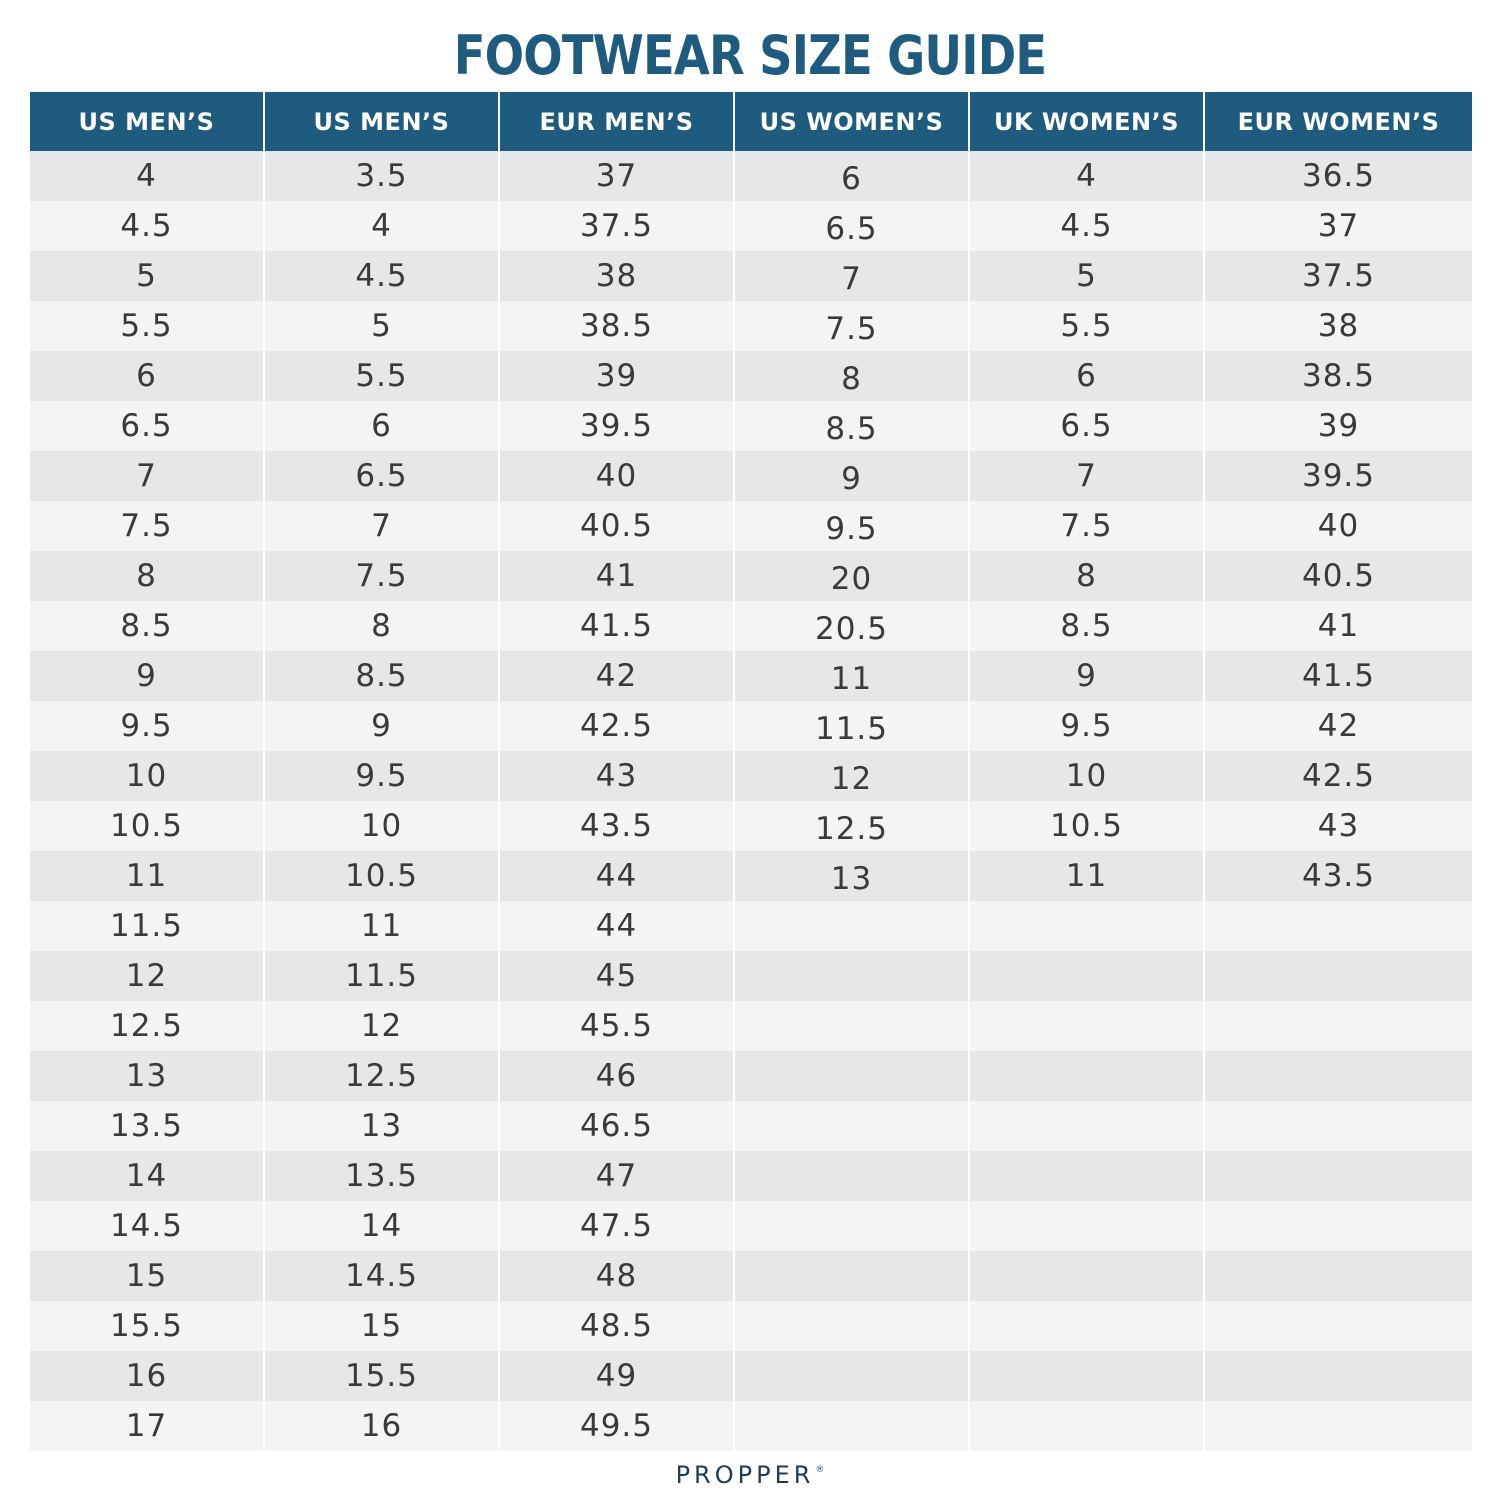  I want to click on cell-us-mens-alt: 10, so click(382, 826).